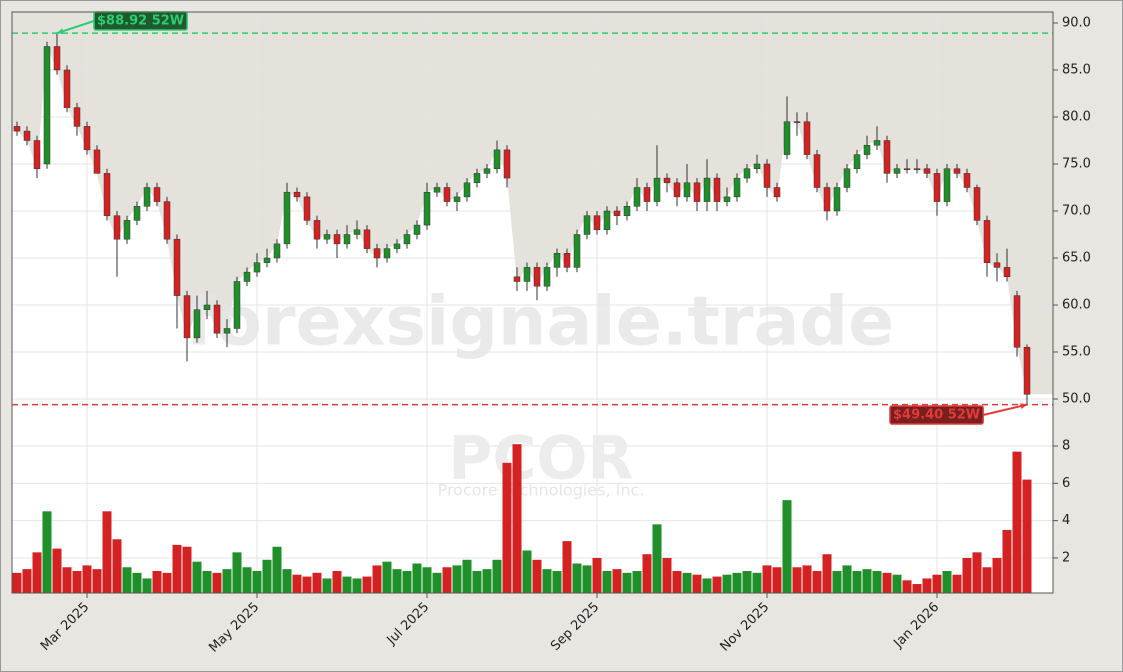 The width and height of the screenshot is (1123, 672). I want to click on y-tick-label: 90.0, so click(1076, 22).